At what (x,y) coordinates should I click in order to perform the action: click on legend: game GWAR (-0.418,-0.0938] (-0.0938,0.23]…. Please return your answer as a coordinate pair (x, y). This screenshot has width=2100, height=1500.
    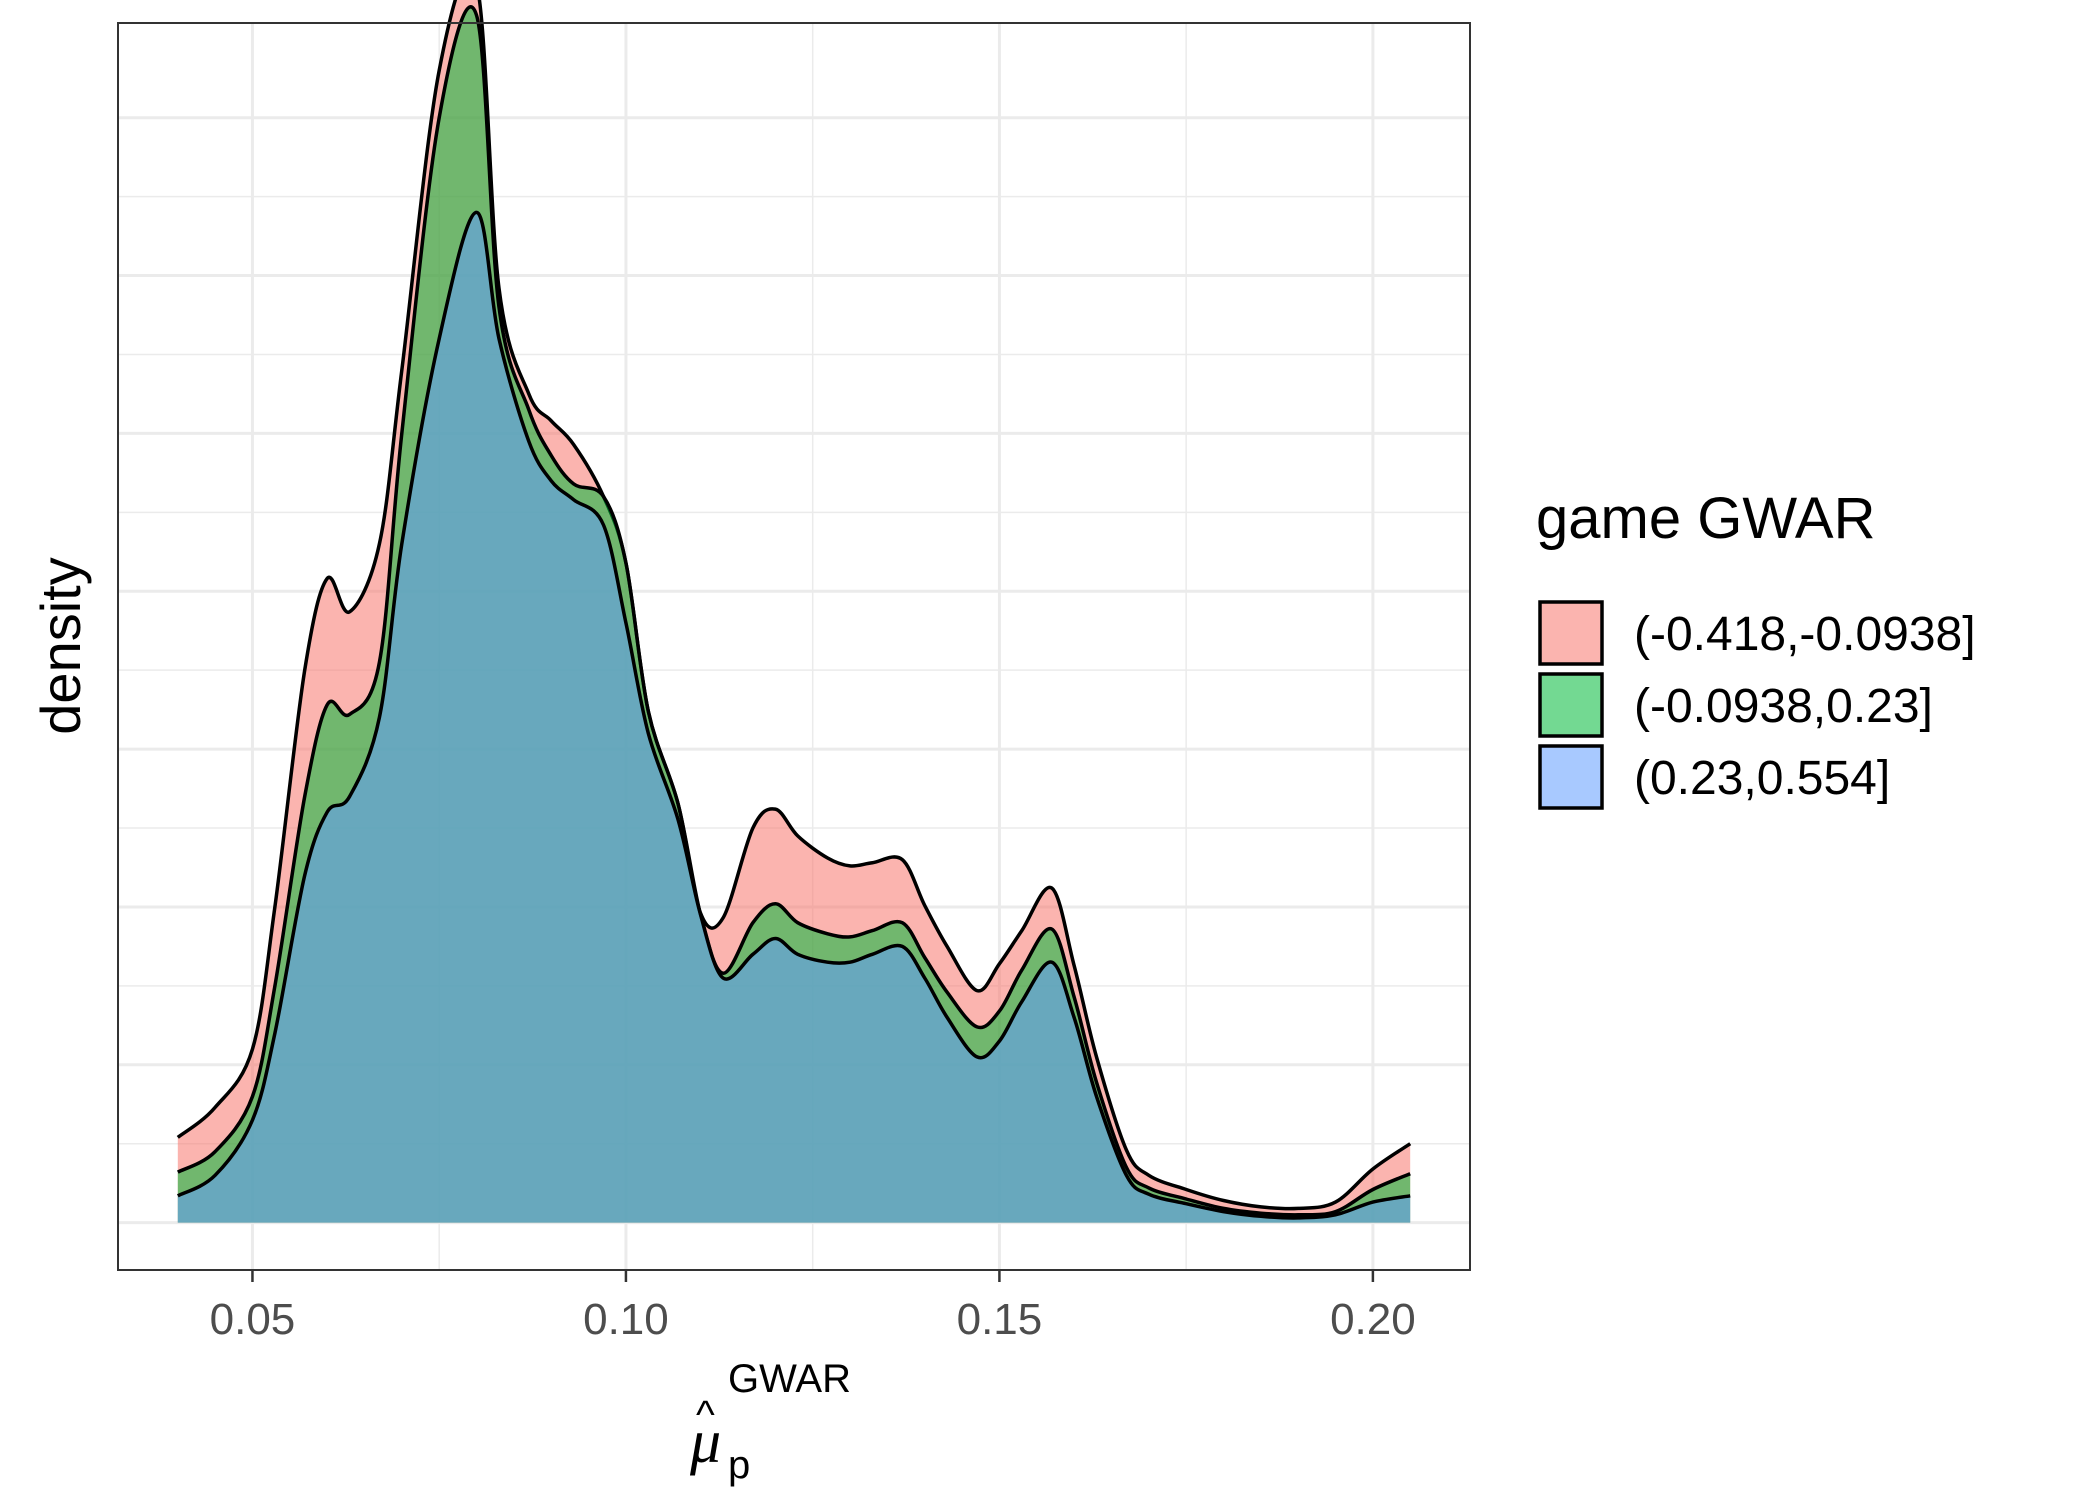
    Looking at the image, I should click on (1756, 648).